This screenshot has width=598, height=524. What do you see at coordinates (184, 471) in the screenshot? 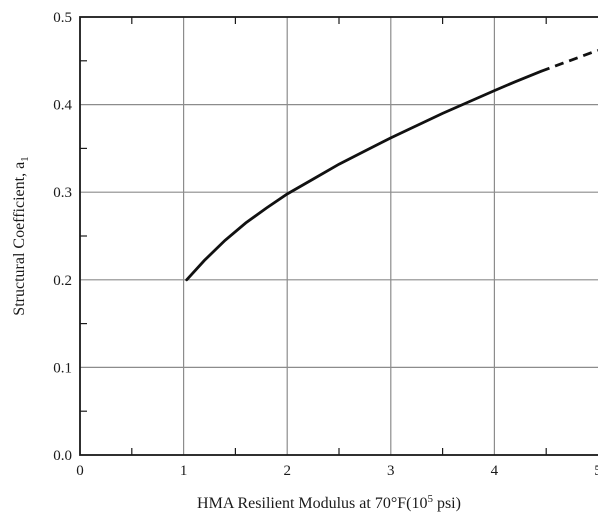
I see `x-tick-label: 1` at bounding box center [184, 471].